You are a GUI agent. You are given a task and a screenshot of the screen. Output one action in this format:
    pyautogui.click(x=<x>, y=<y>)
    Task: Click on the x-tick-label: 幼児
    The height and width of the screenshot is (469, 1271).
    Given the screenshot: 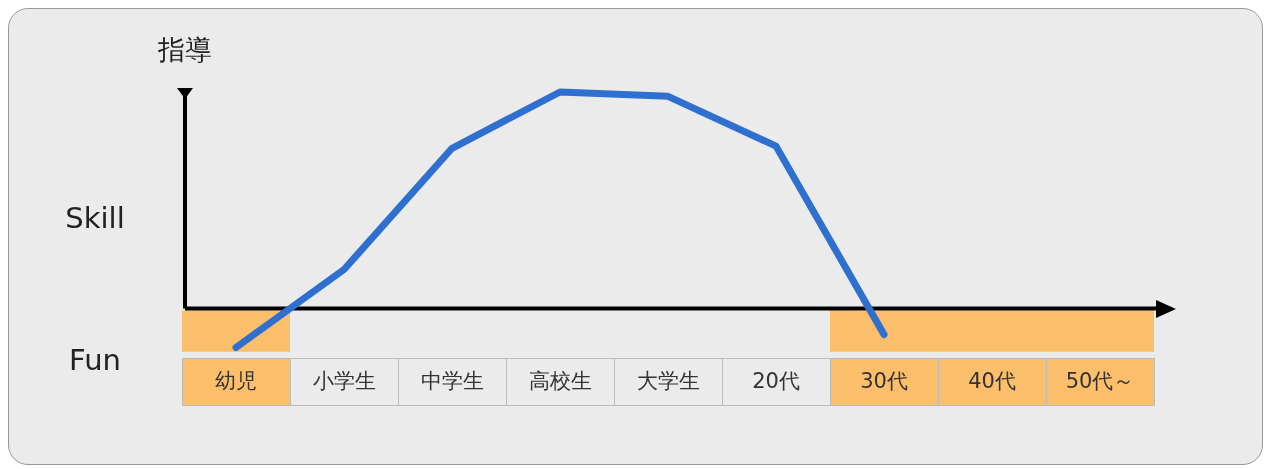 What is the action you would take?
    pyautogui.click(x=236, y=380)
    